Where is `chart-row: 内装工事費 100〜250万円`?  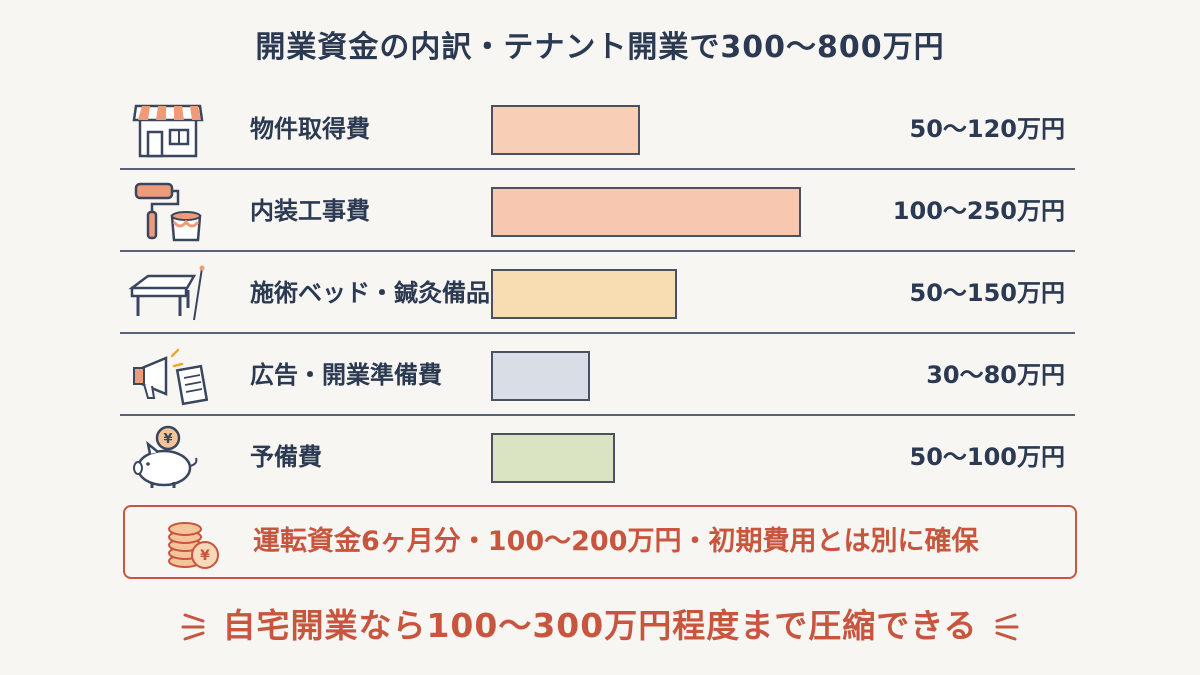 chart-row: 内装工事費 100〜250万円 is located at coordinates (597, 211).